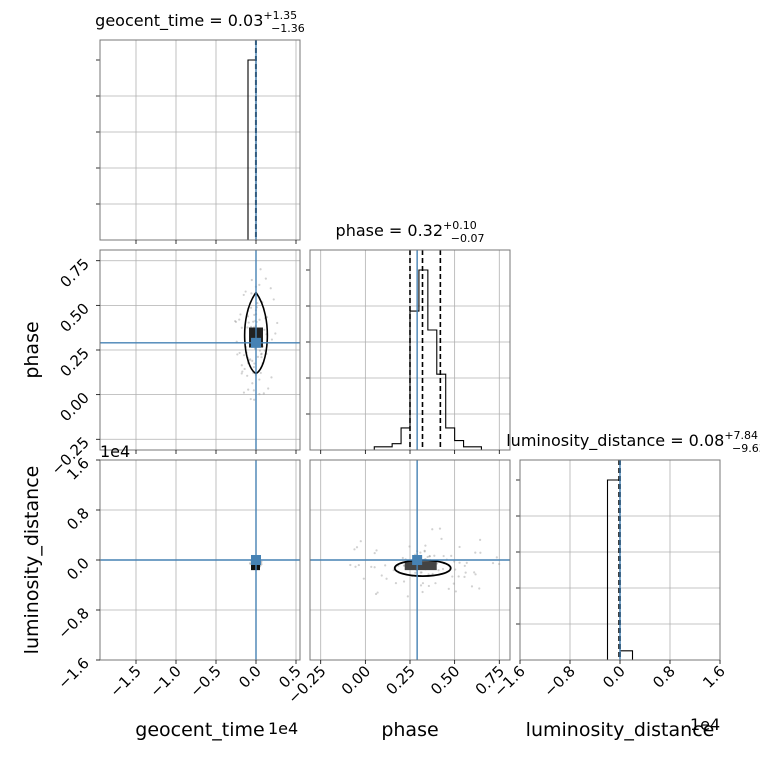 The image size is (760, 760). I want to click on title-geocent_time: geocent_time = 0.03+1.35 −1.36, so click(200, 22).